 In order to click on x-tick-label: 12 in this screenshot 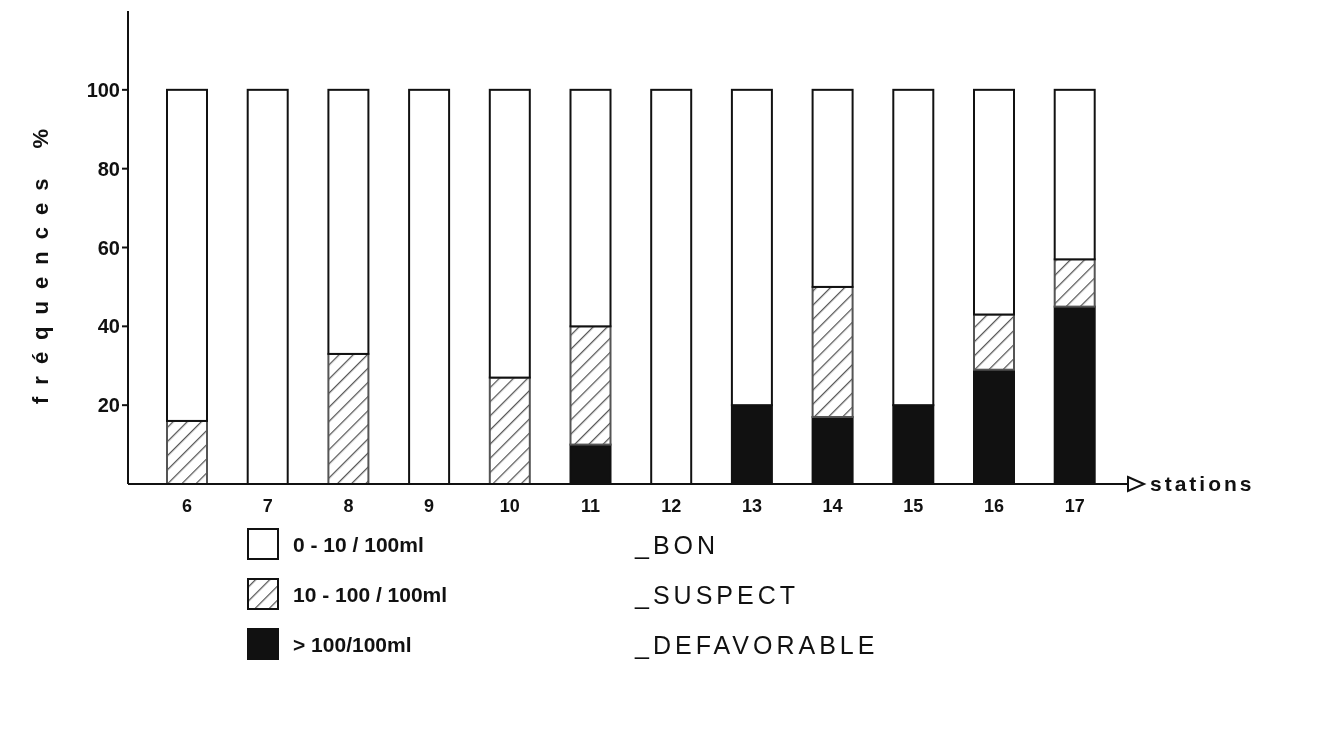, I will do `click(671, 506)`.